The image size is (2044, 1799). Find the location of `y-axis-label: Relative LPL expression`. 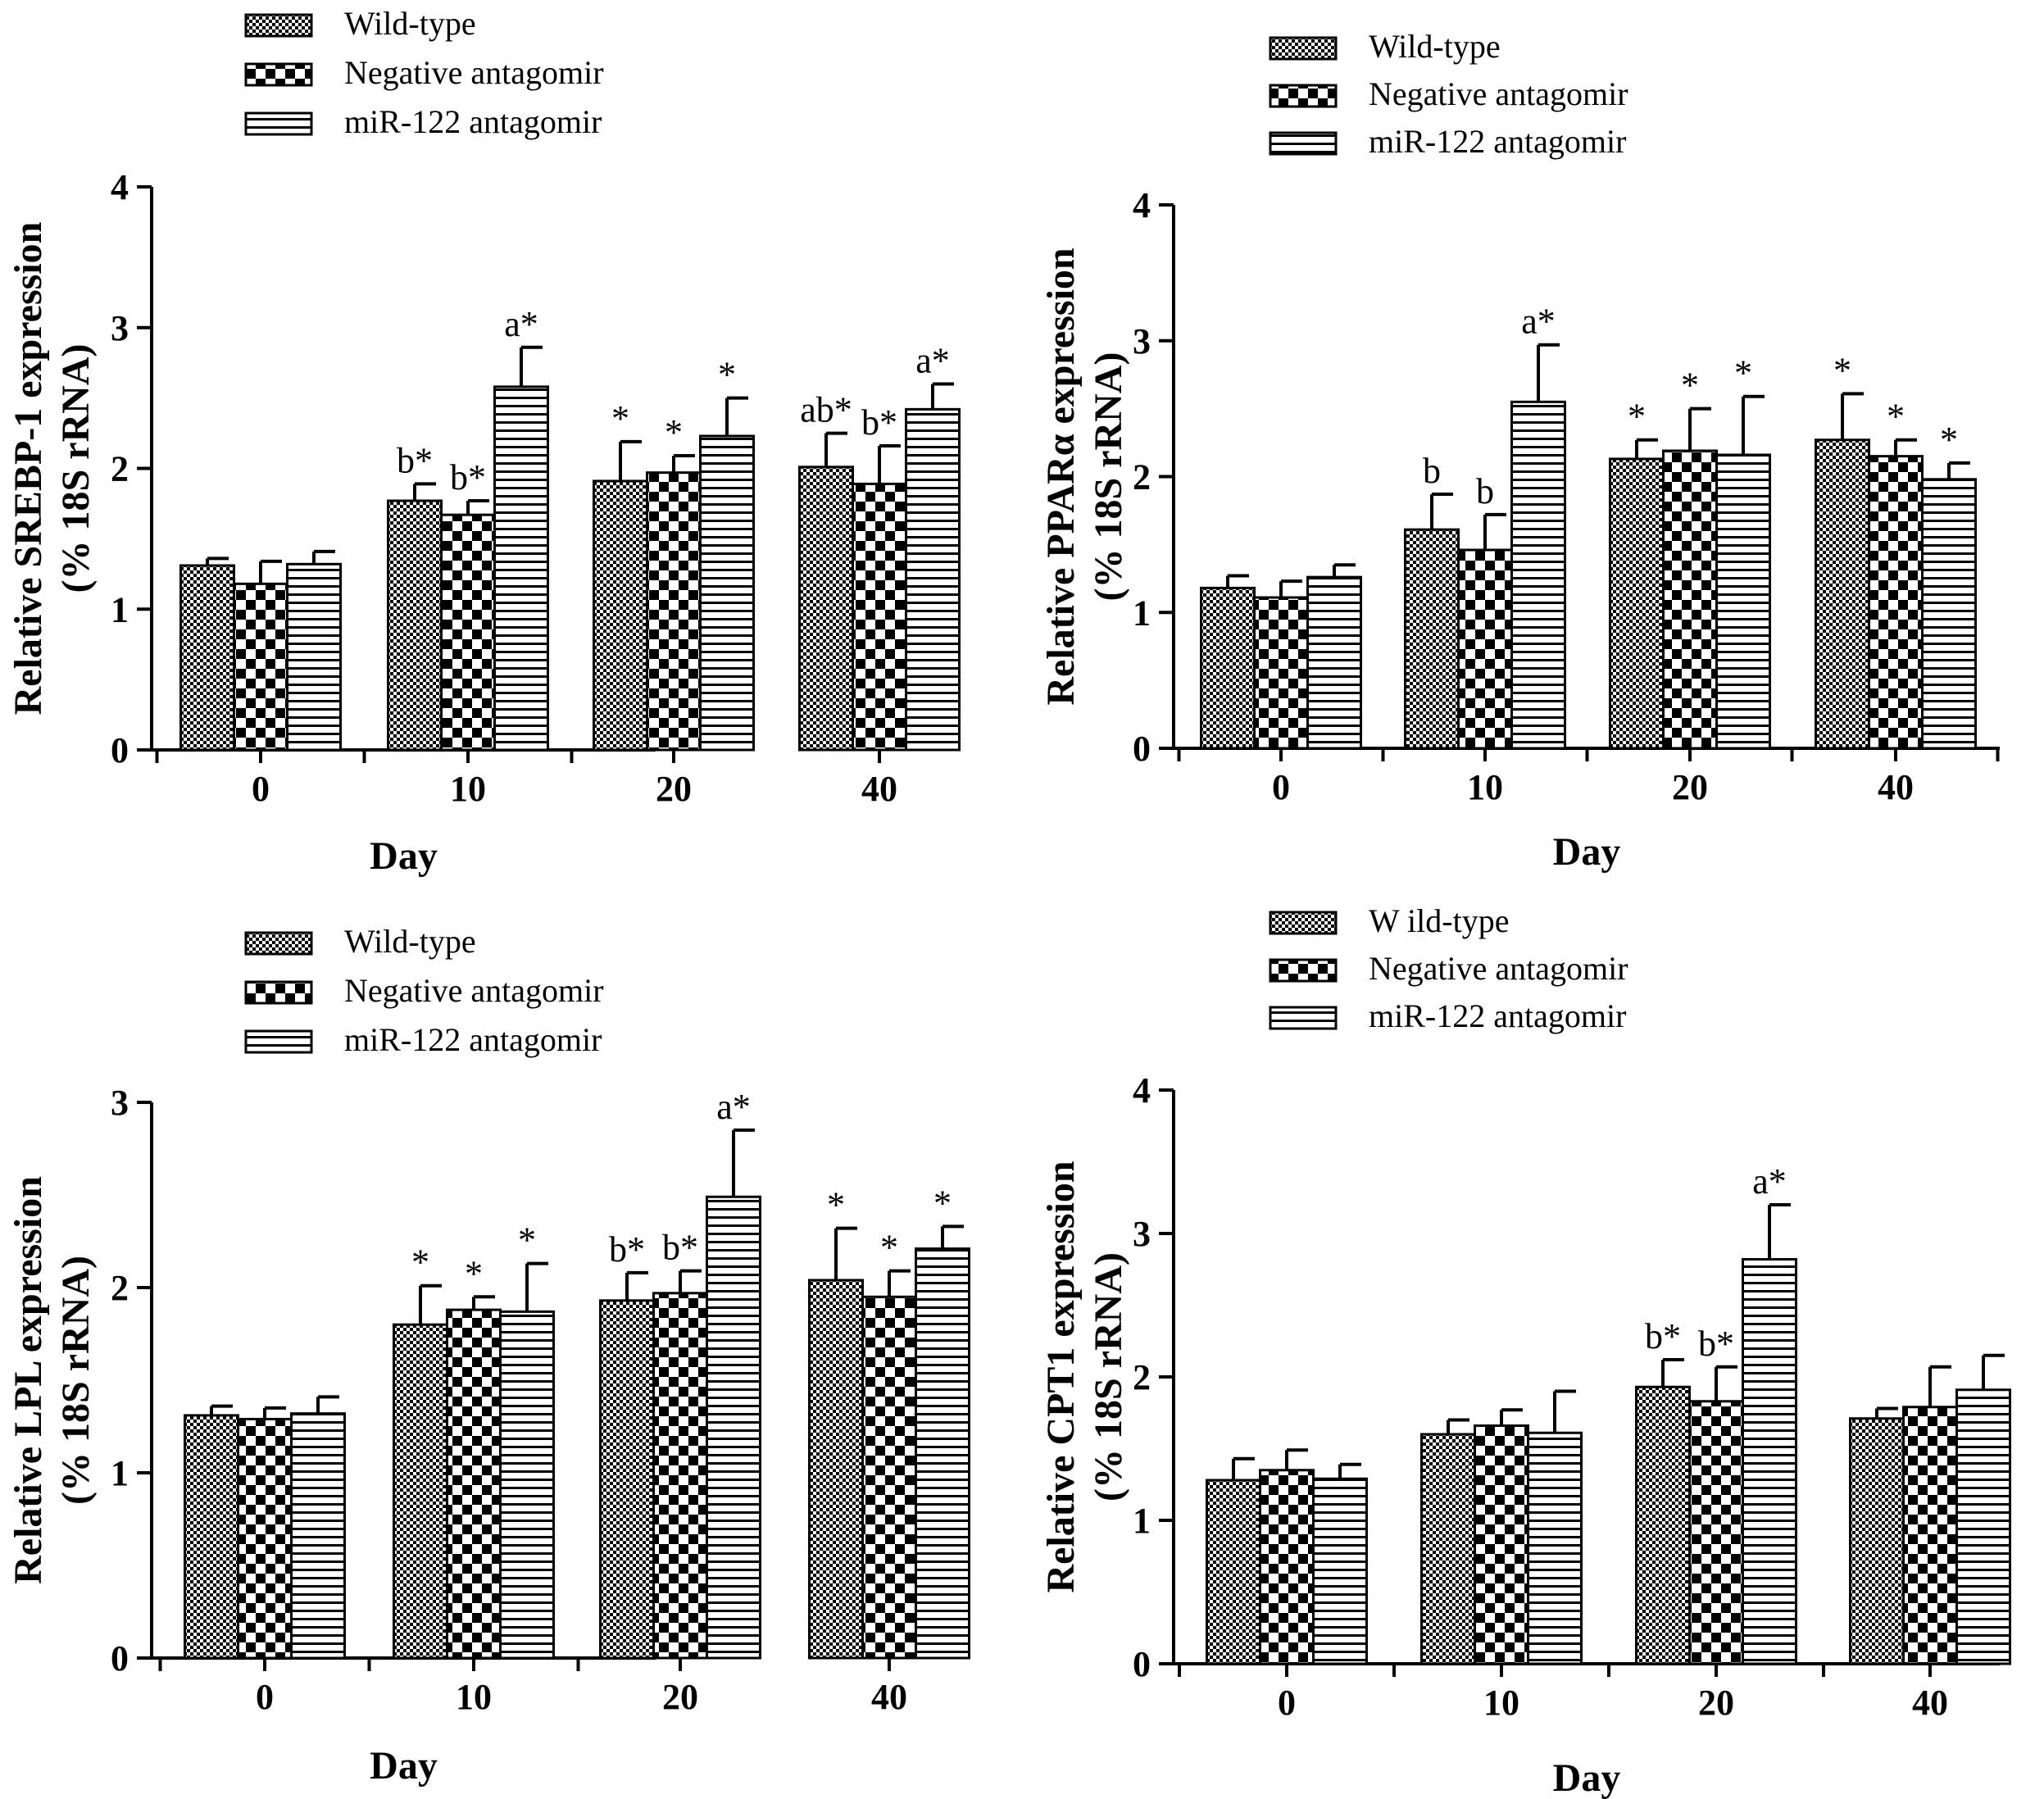

y-axis-label: Relative LPL expression is located at coordinates (28, 1380).